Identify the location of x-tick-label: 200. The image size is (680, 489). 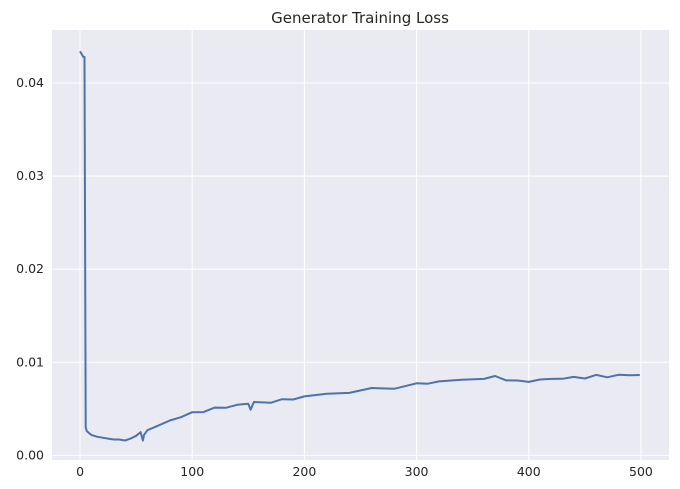
(304, 471).